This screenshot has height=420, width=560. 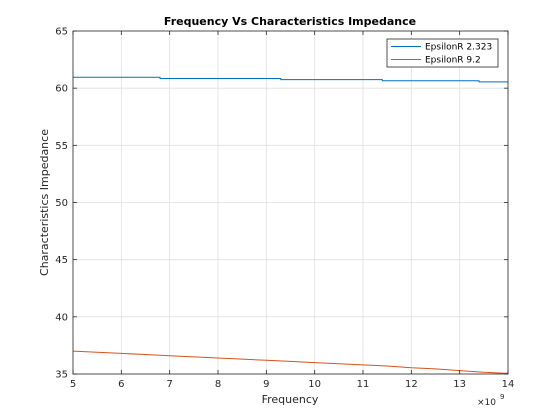 I want to click on y-tick-label: 55, so click(x=61, y=146).